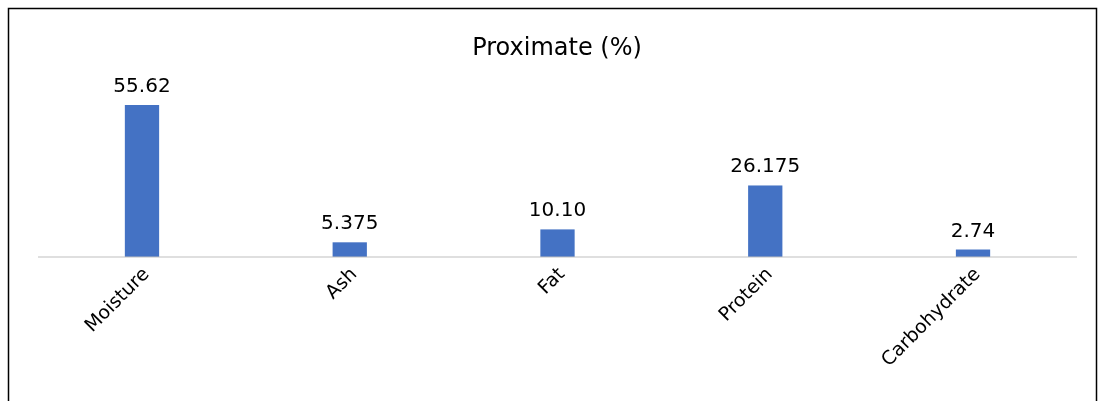 Image resolution: width=1099 pixels, height=401 pixels. I want to click on data-label: 55.62, so click(142, 85).